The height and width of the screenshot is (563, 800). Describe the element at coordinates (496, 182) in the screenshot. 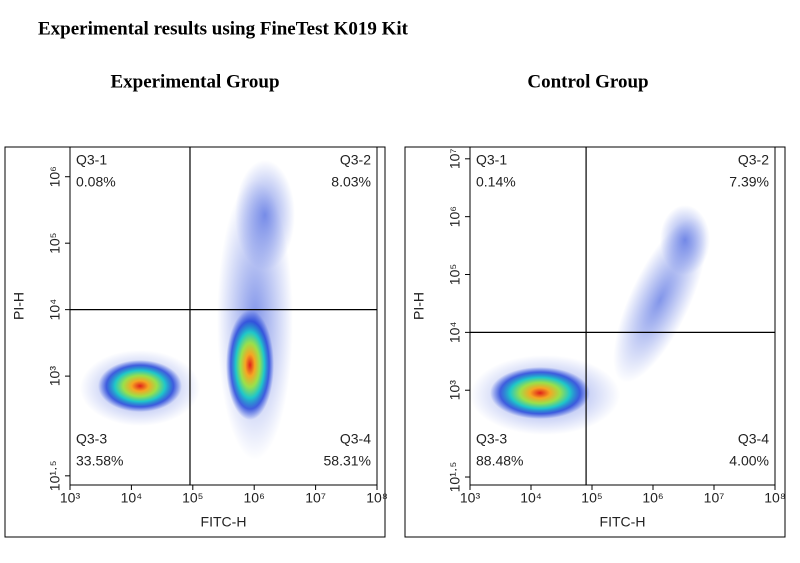

I see `quadrant-percent: 0.14%` at that location.